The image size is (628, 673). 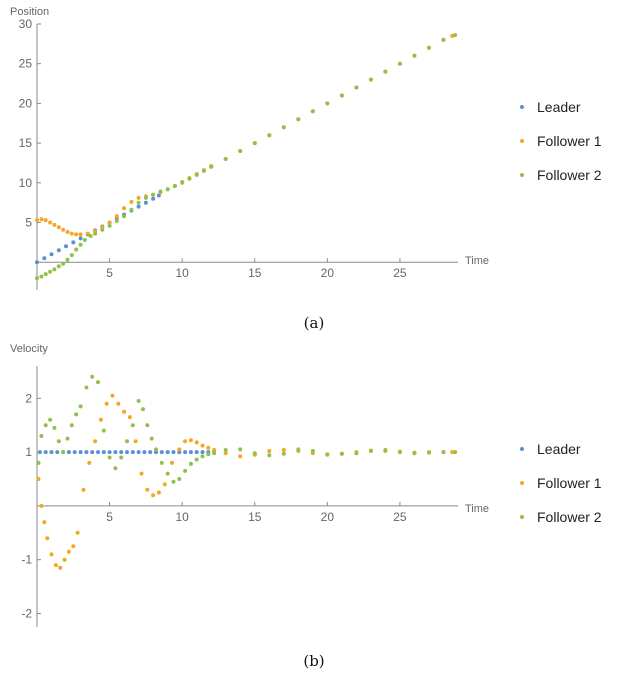 What do you see at coordinates (26, 103) in the screenshot?
I see `panel-a-y-tick-label: 20` at bounding box center [26, 103].